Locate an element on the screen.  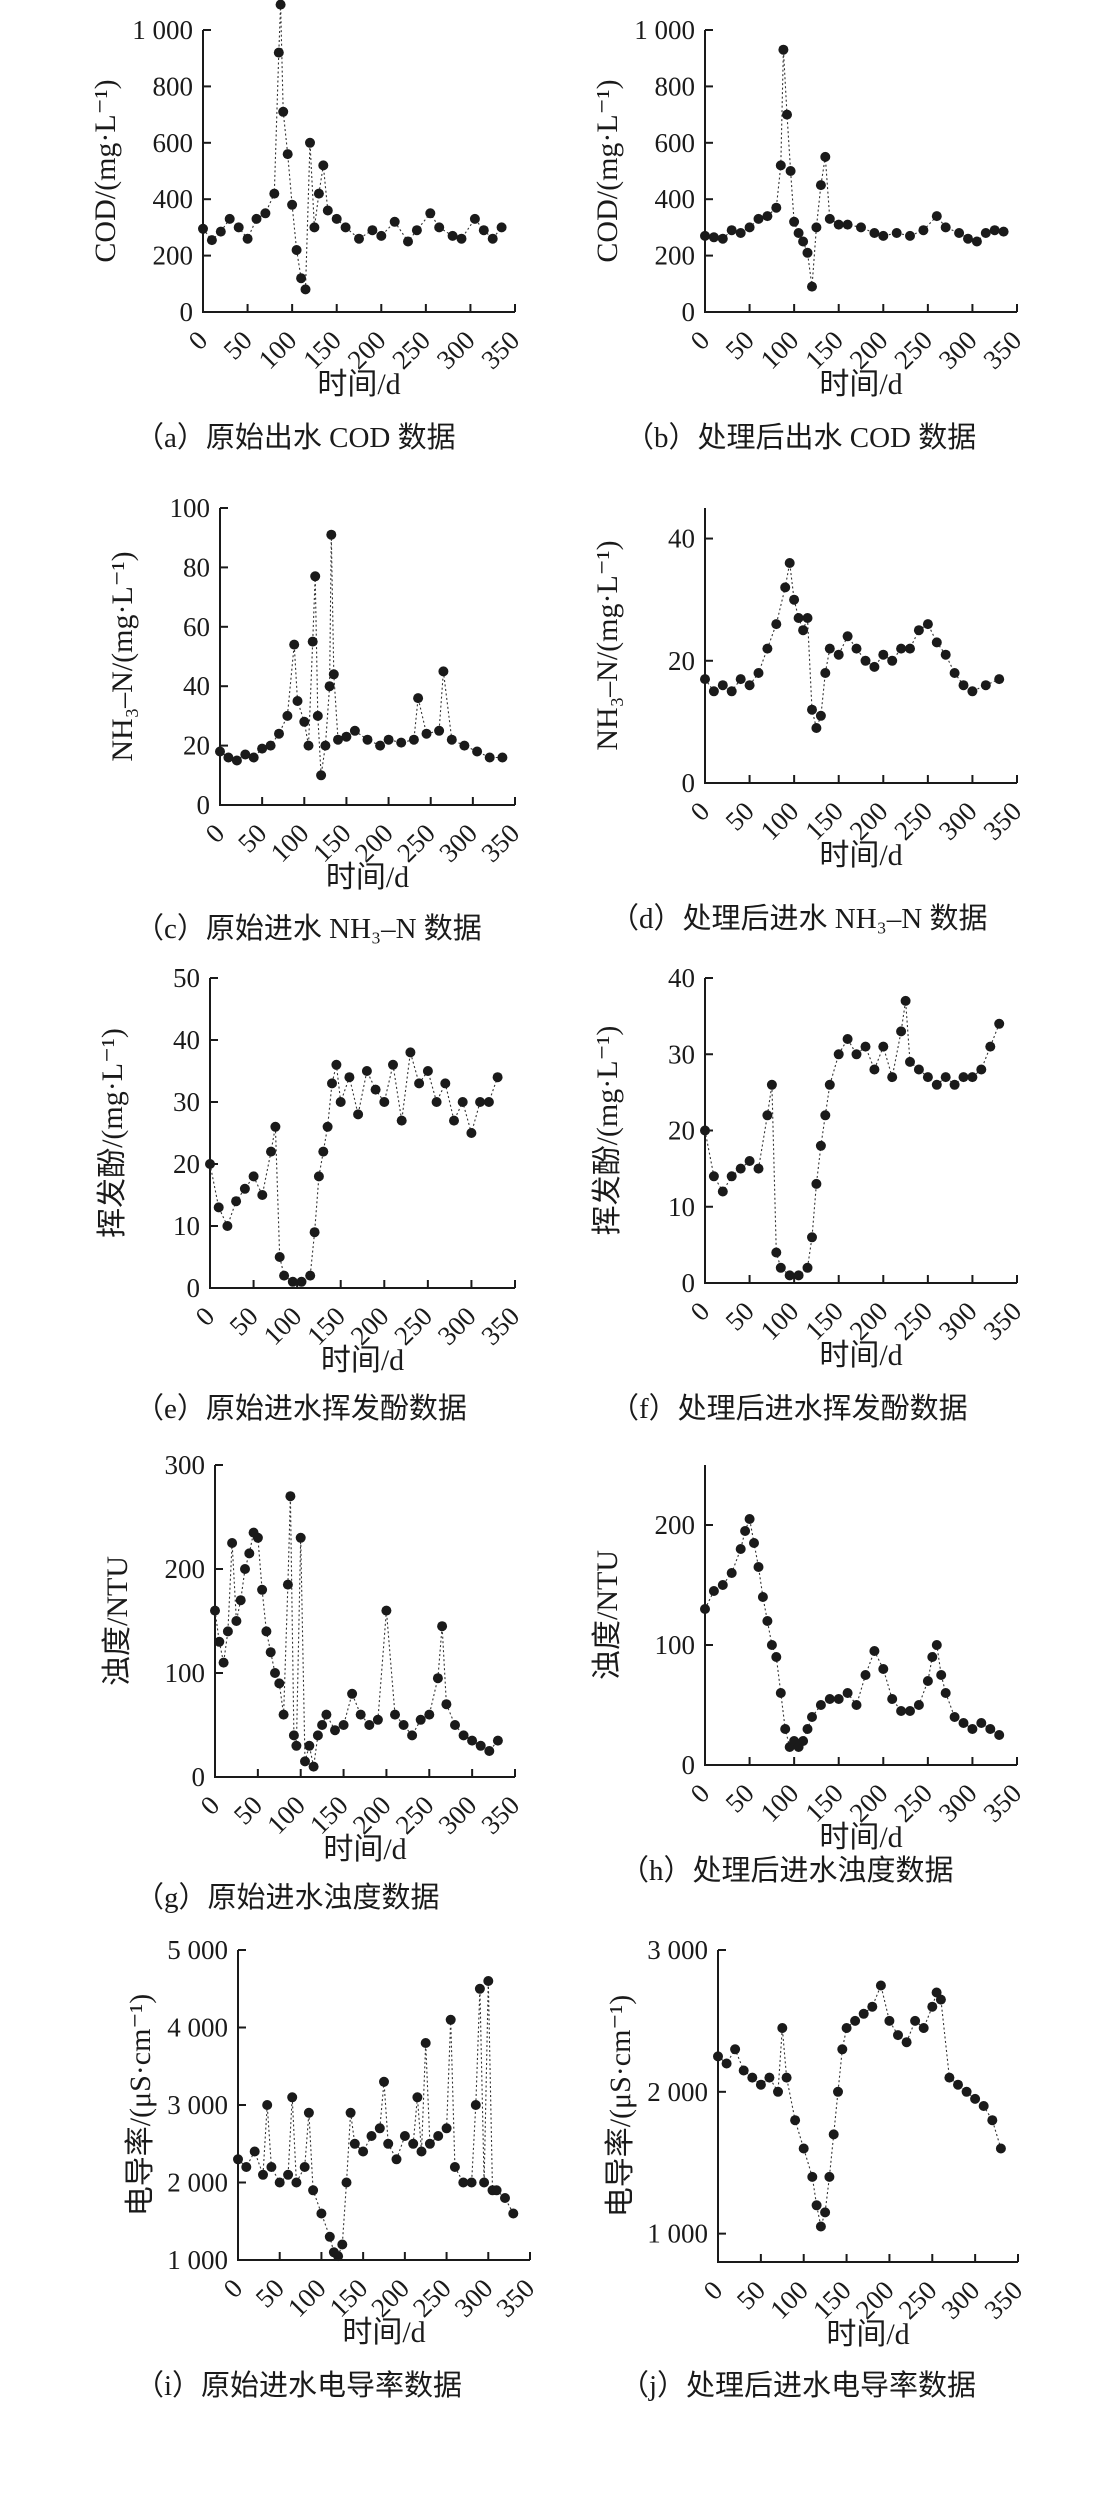
panel-caption: （i）原始进水电导率数据 is located at coordinates (298, 2385).